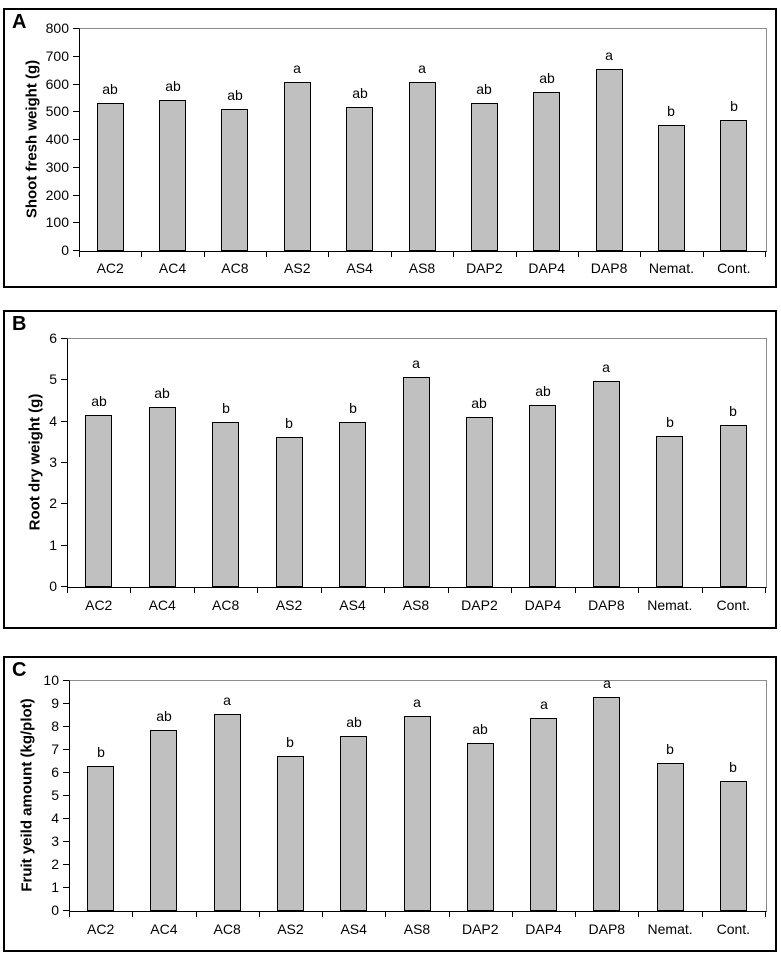  I want to click on panel-letter: A, so click(19, 22).